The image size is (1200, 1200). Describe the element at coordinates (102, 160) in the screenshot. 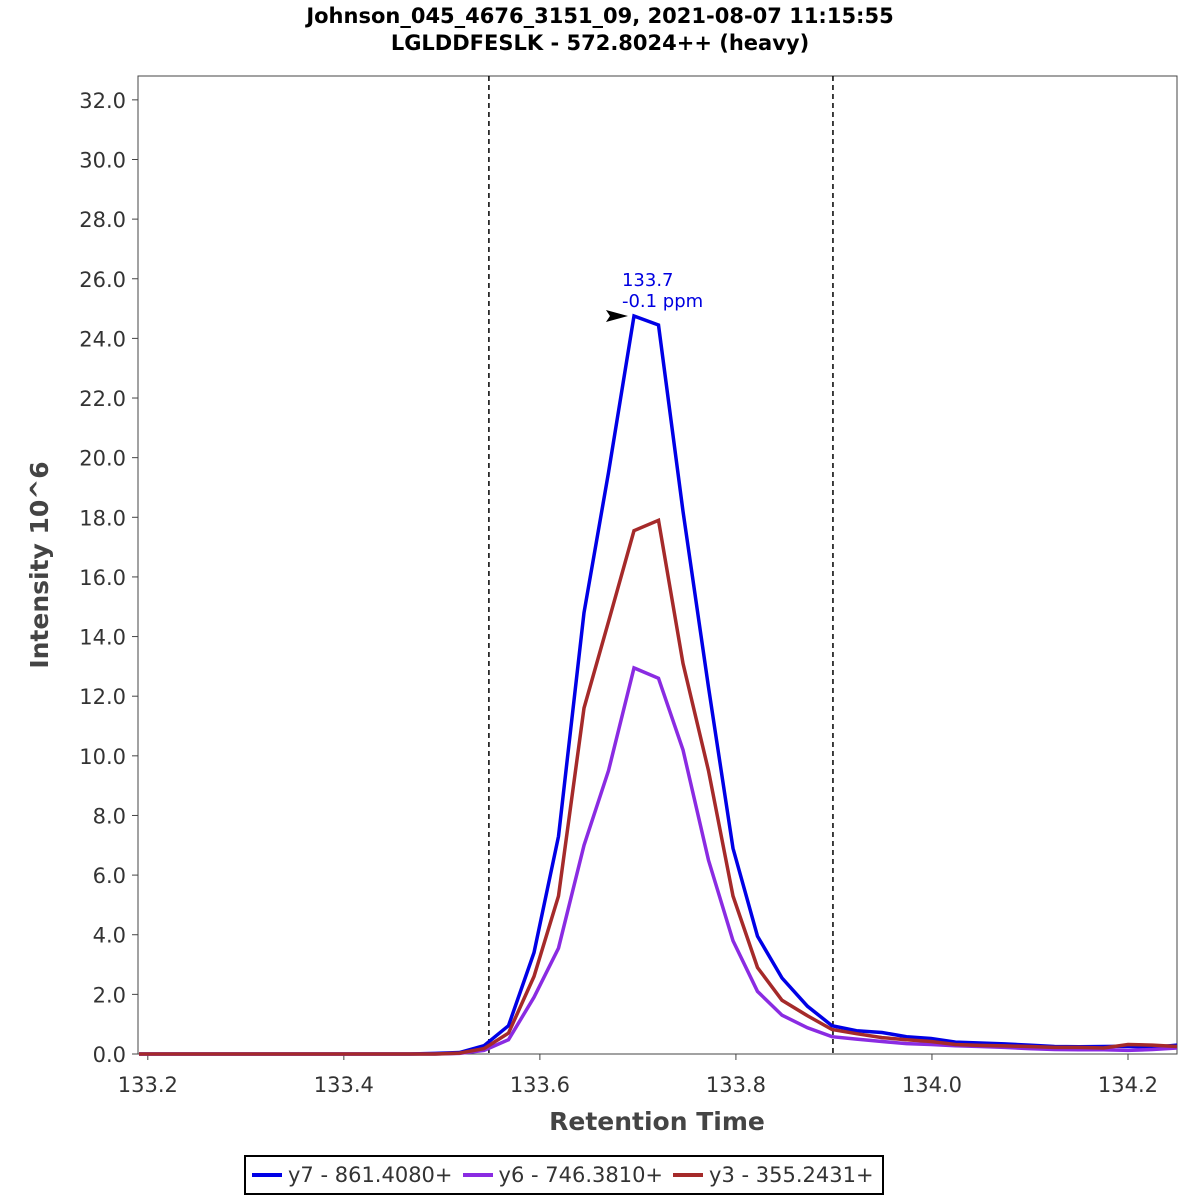

I see `y-tick-label: 30.0` at that location.